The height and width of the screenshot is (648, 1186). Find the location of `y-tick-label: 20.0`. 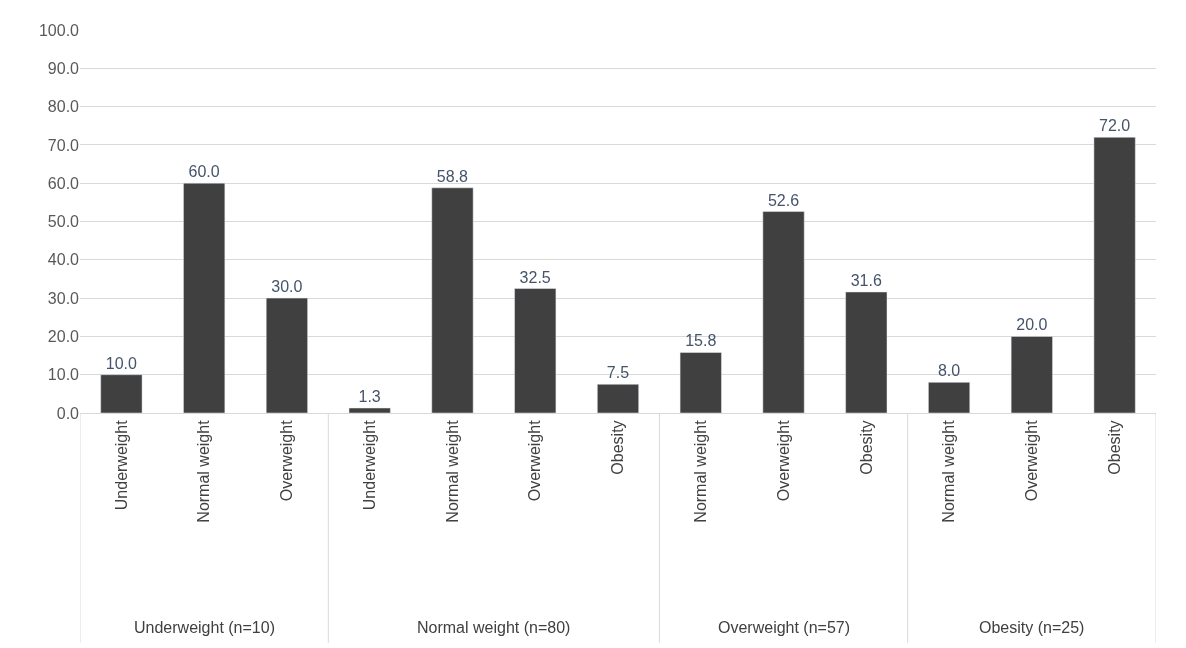

y-tick-label: 20.0 is located at coordinates (63, 336).